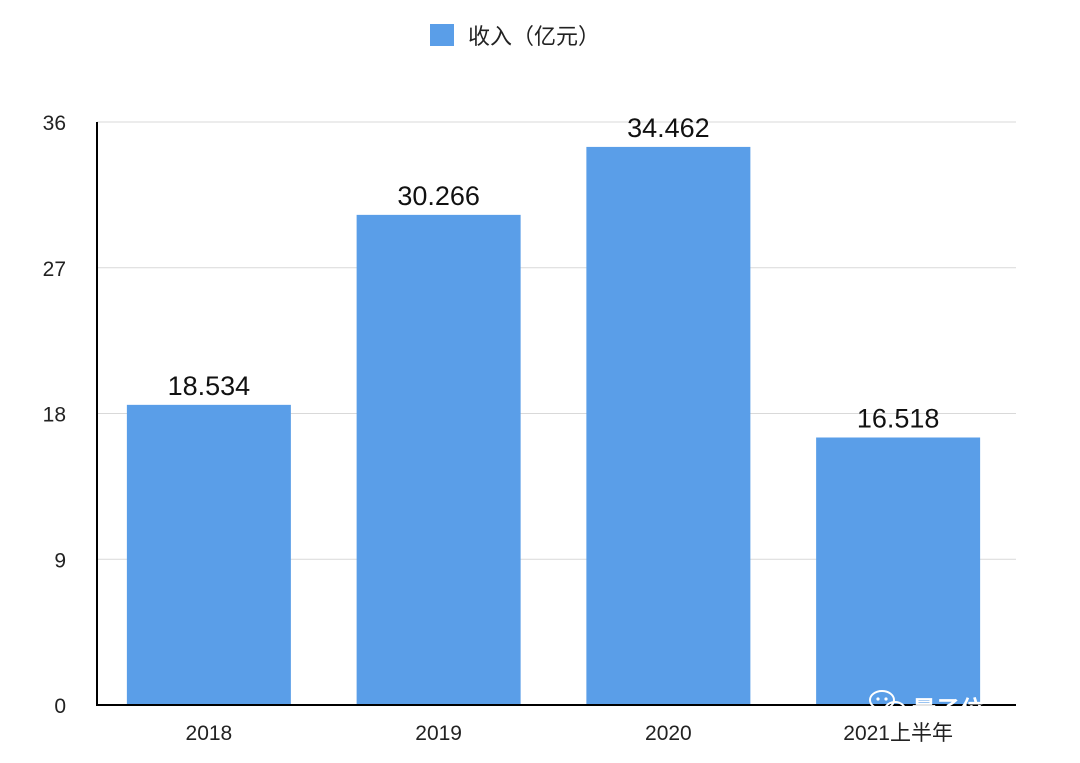 This screenshot has width=1080, height=763. Describe the element at coordinates (442, 35) in the screenshot. I see `legend-swatch` at that location.